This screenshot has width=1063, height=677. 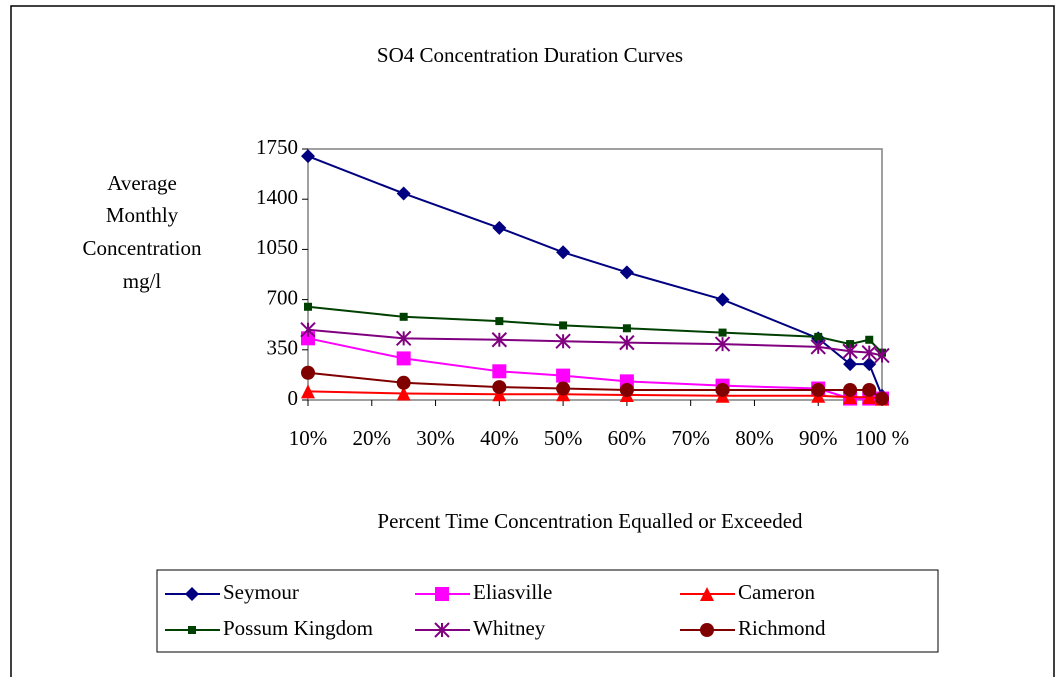 What do you see at coordinates (509, 628) in the screenshot?
I see `legend-label: Whitney` at bounding box center [509, 628].